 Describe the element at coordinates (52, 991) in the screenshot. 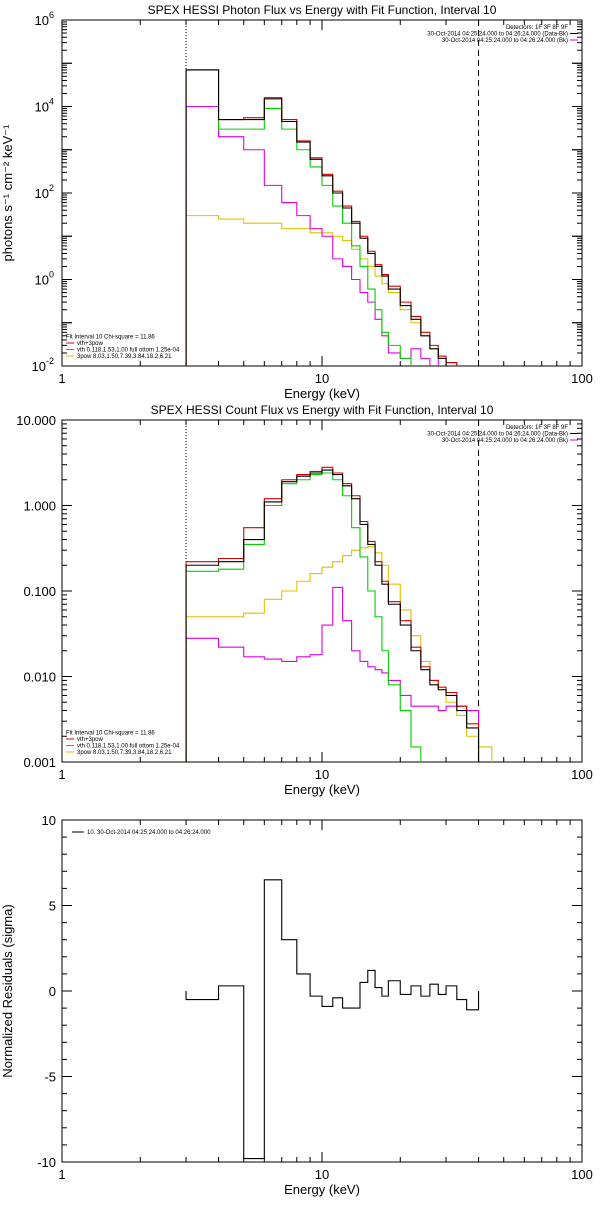

I see `y-tick-label: 0` at that location.